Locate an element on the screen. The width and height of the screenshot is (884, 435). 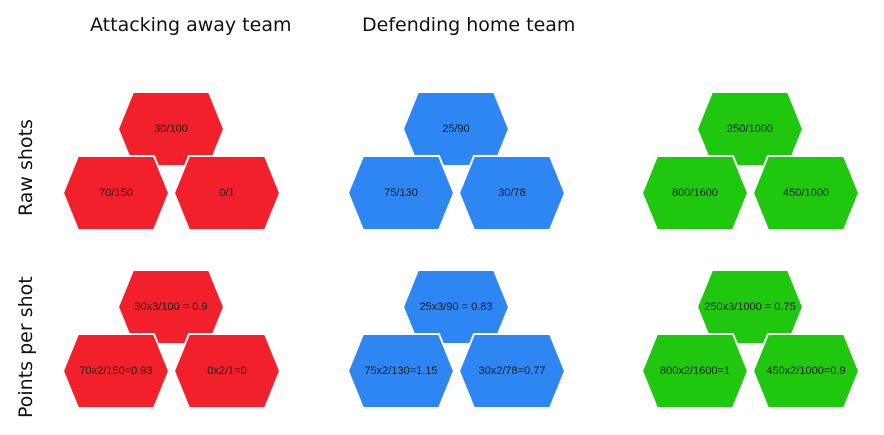
hexagon-label: 30/100 is located at coordinates (171, 129).